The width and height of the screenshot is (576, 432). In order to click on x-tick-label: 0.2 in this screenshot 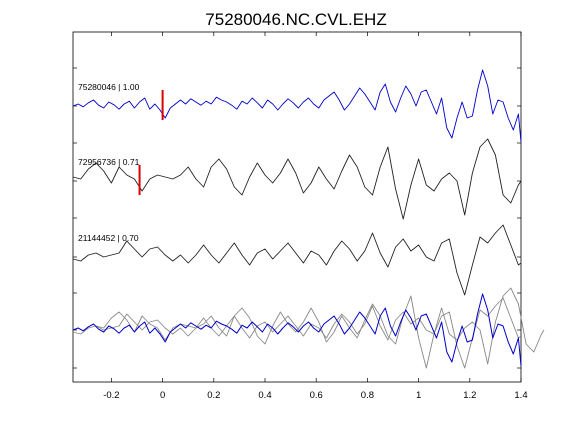, I will do `click(213, 395)`.